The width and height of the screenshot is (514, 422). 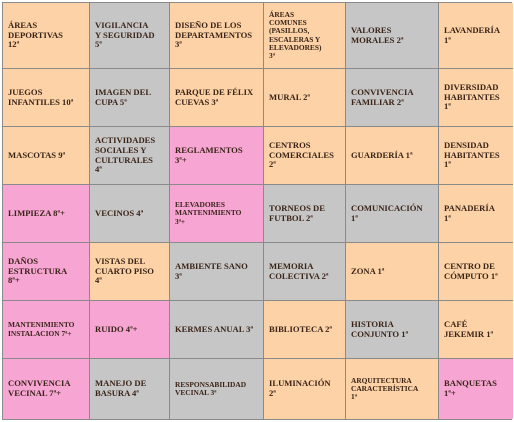 I want to click on table-cell: ELEVADORES MANTENIMIENTO 3ª+, so click(x=217, y=214).